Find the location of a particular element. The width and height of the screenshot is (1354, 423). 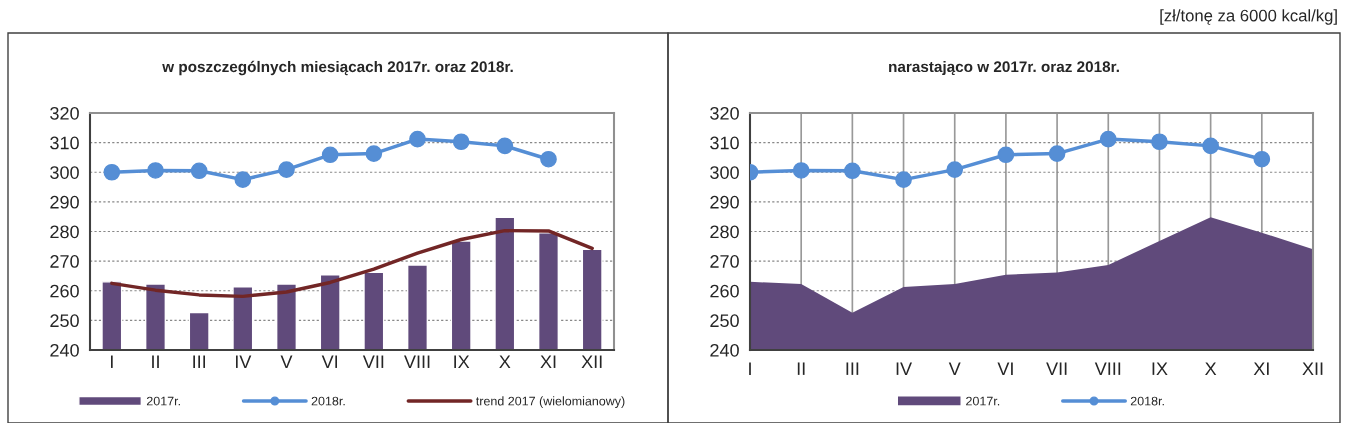

legend-label: trend 2017 (wielomianowy) is located at coordinates (550, 402).